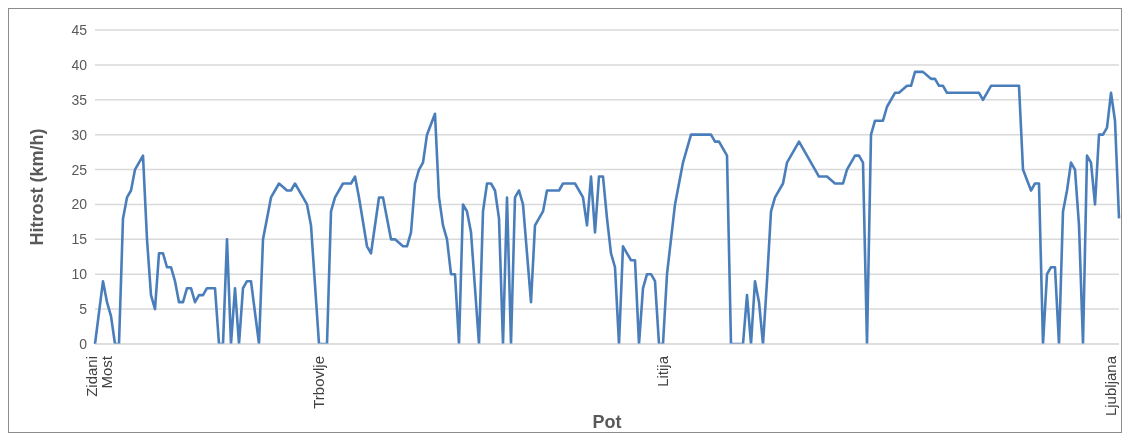  Describe the element at coordinates (79, 134) in the screenshot. I see `y-tick-label: 30` at that location.